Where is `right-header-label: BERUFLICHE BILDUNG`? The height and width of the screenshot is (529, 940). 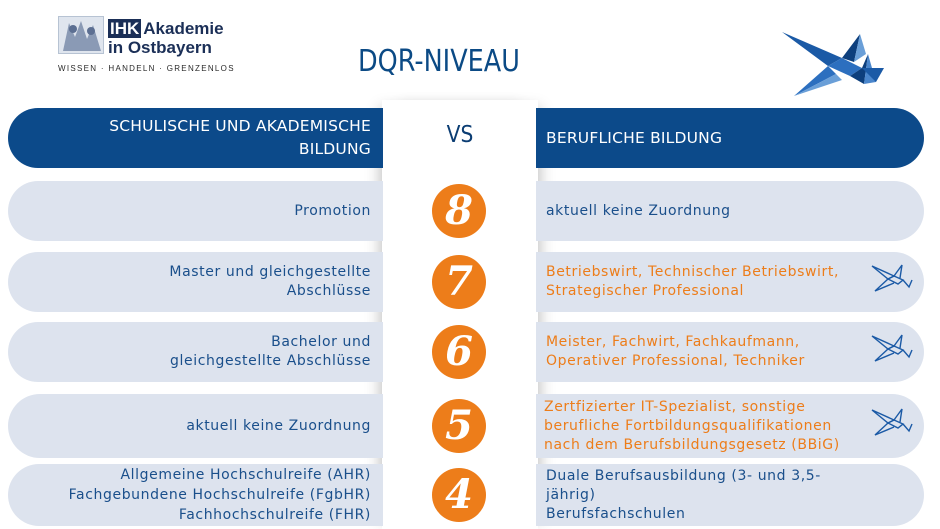 right-header-label: BERUFLICHE BILDUNG is located at coordinates (634, 137).